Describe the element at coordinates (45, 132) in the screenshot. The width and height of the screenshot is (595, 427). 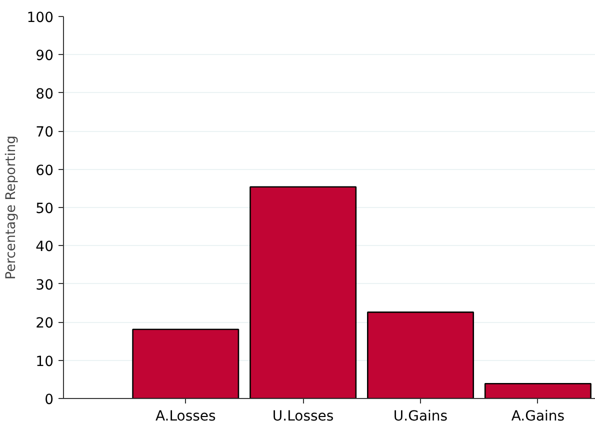
I see `y-tick-label: 70` at that location.